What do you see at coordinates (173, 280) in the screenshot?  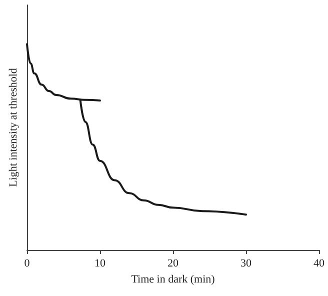 I see `x-axis-title: Time in dark (min)` at bounding box center [173, 280].